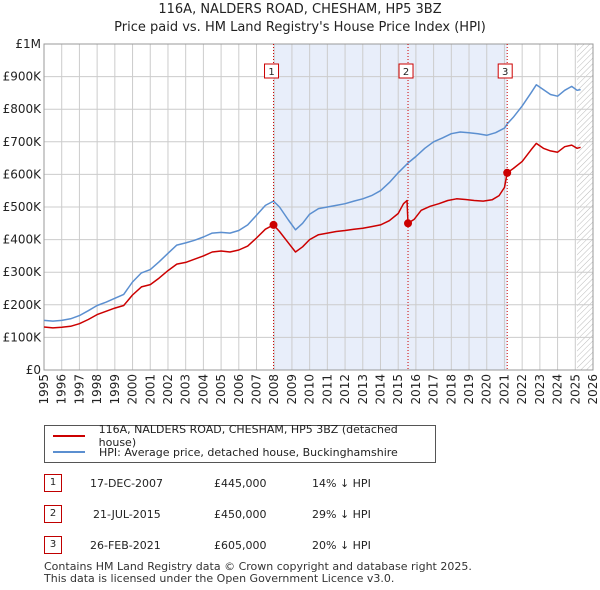 The image size is (600, 590). What do you see at coordinates (186, 389) in the screenshot?
I see `x-tick-label: 2003` at bounding box center [186, 389].